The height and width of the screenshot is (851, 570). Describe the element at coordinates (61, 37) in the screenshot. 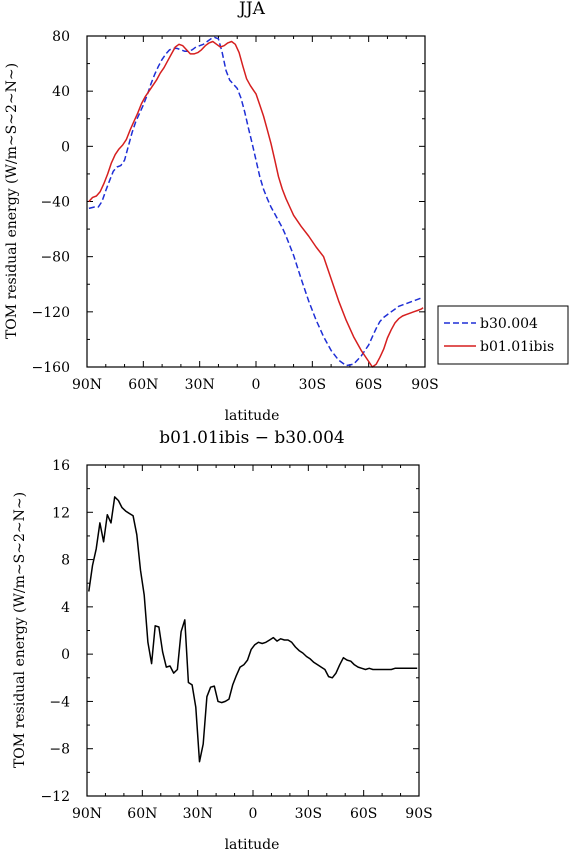

I see `y-tick-label: 80` at that location.